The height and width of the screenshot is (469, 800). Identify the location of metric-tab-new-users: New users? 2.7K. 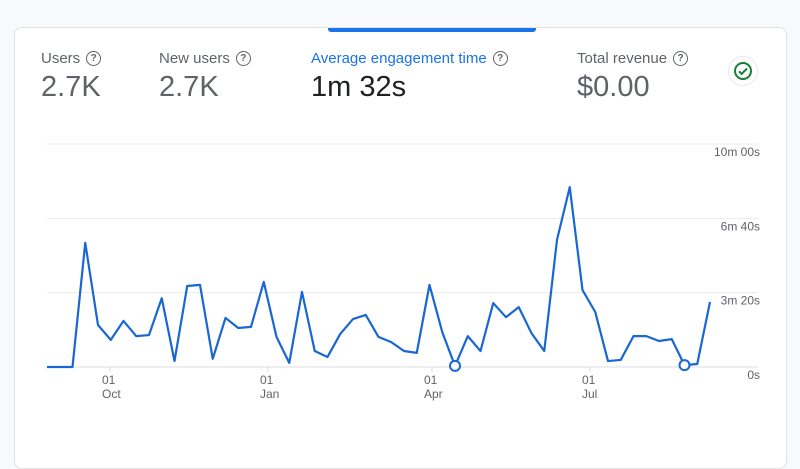
(205, 77).